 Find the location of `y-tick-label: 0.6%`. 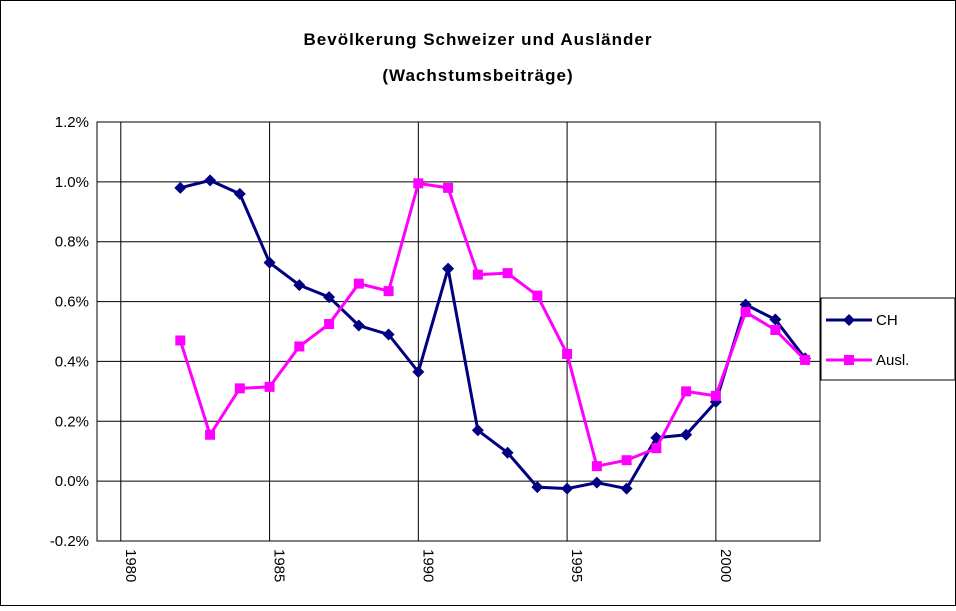

y-tick-label: 0.6% is located at coordinates (72, 302).